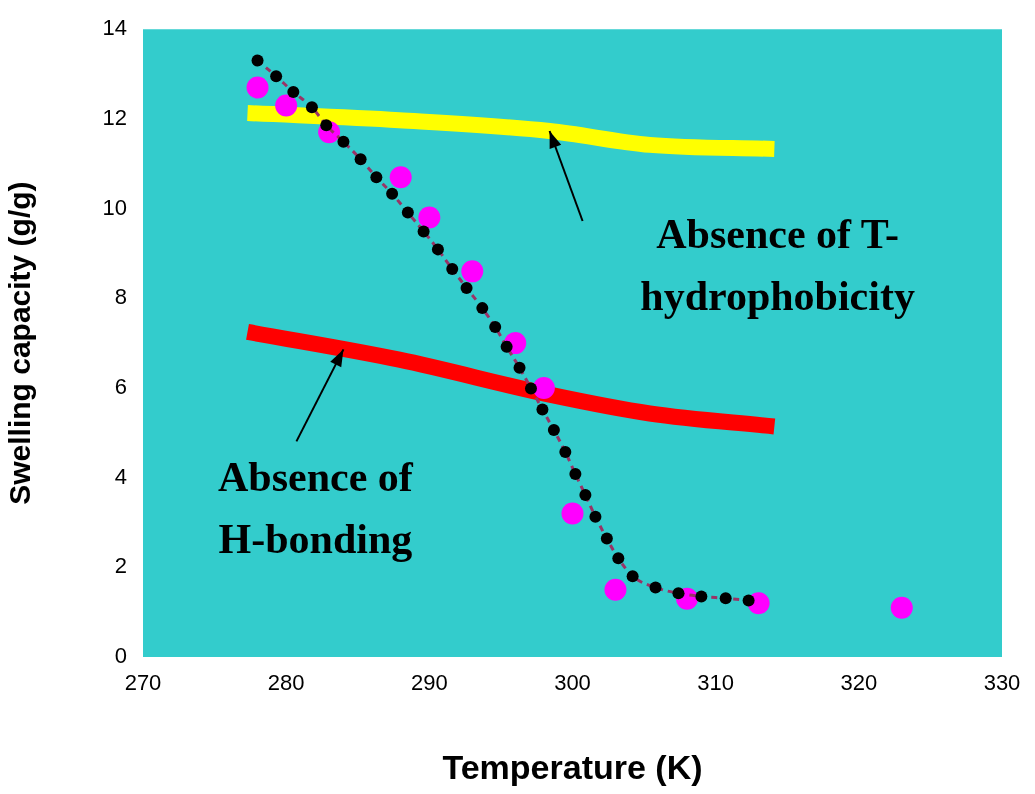  What do you see at coordinates (120, 566) in the screenshot?
I see `y-tick-label: 2` at bounding box center [120, 566].